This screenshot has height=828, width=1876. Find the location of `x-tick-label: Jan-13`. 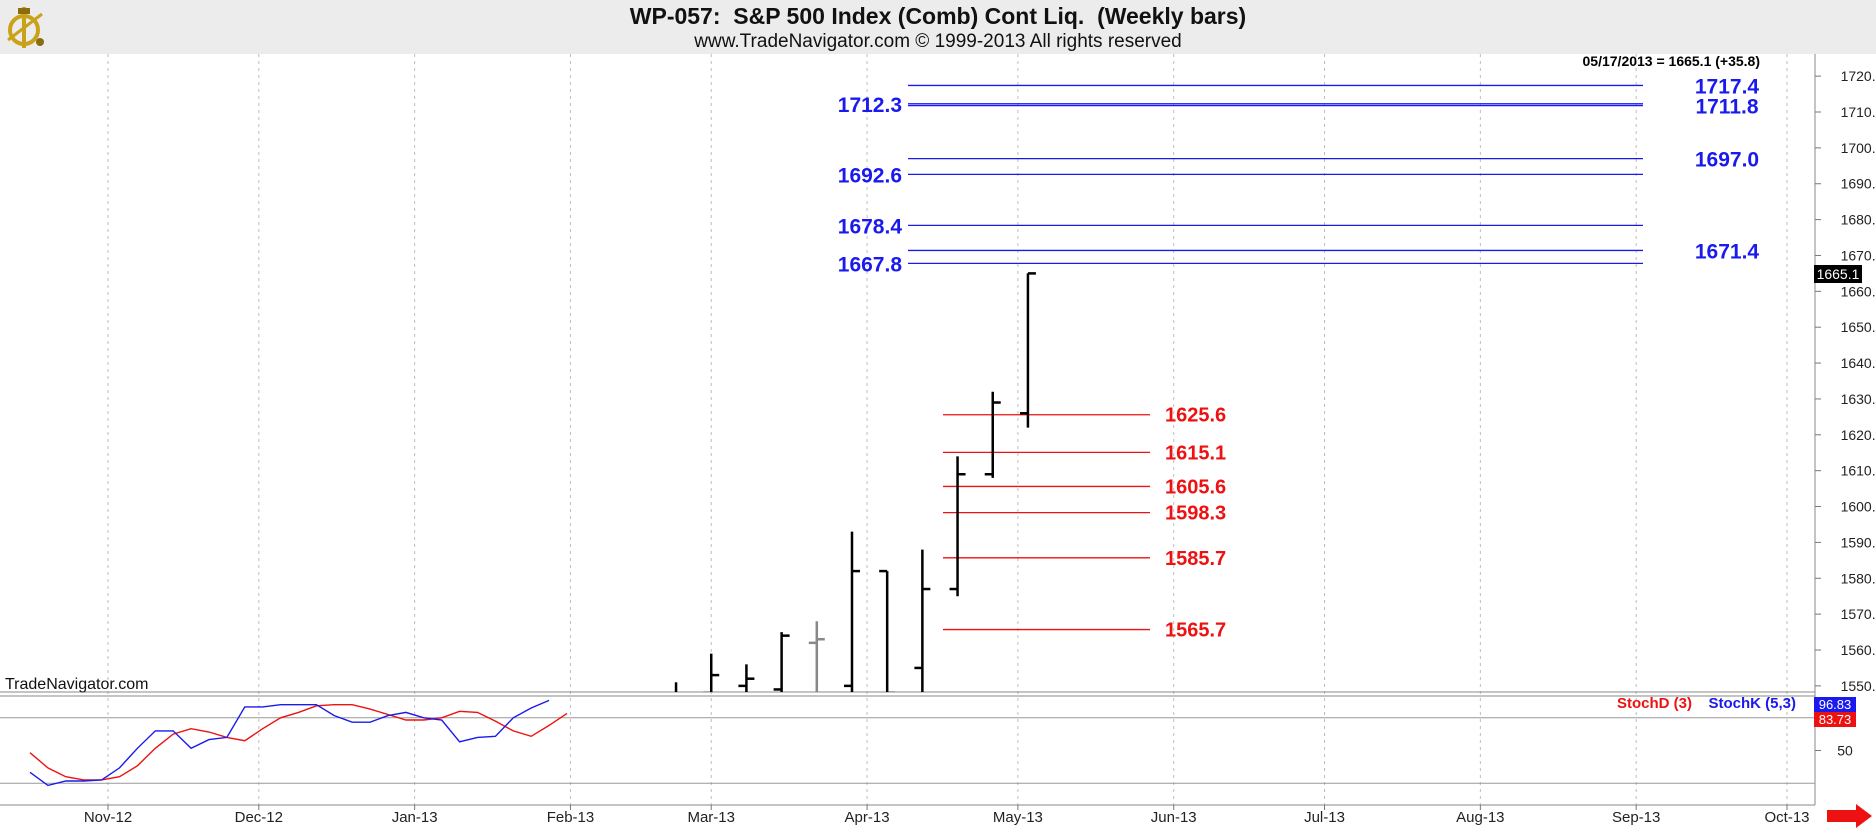

x-tick-label: Jan-13 is located at coordinates (415, 817).